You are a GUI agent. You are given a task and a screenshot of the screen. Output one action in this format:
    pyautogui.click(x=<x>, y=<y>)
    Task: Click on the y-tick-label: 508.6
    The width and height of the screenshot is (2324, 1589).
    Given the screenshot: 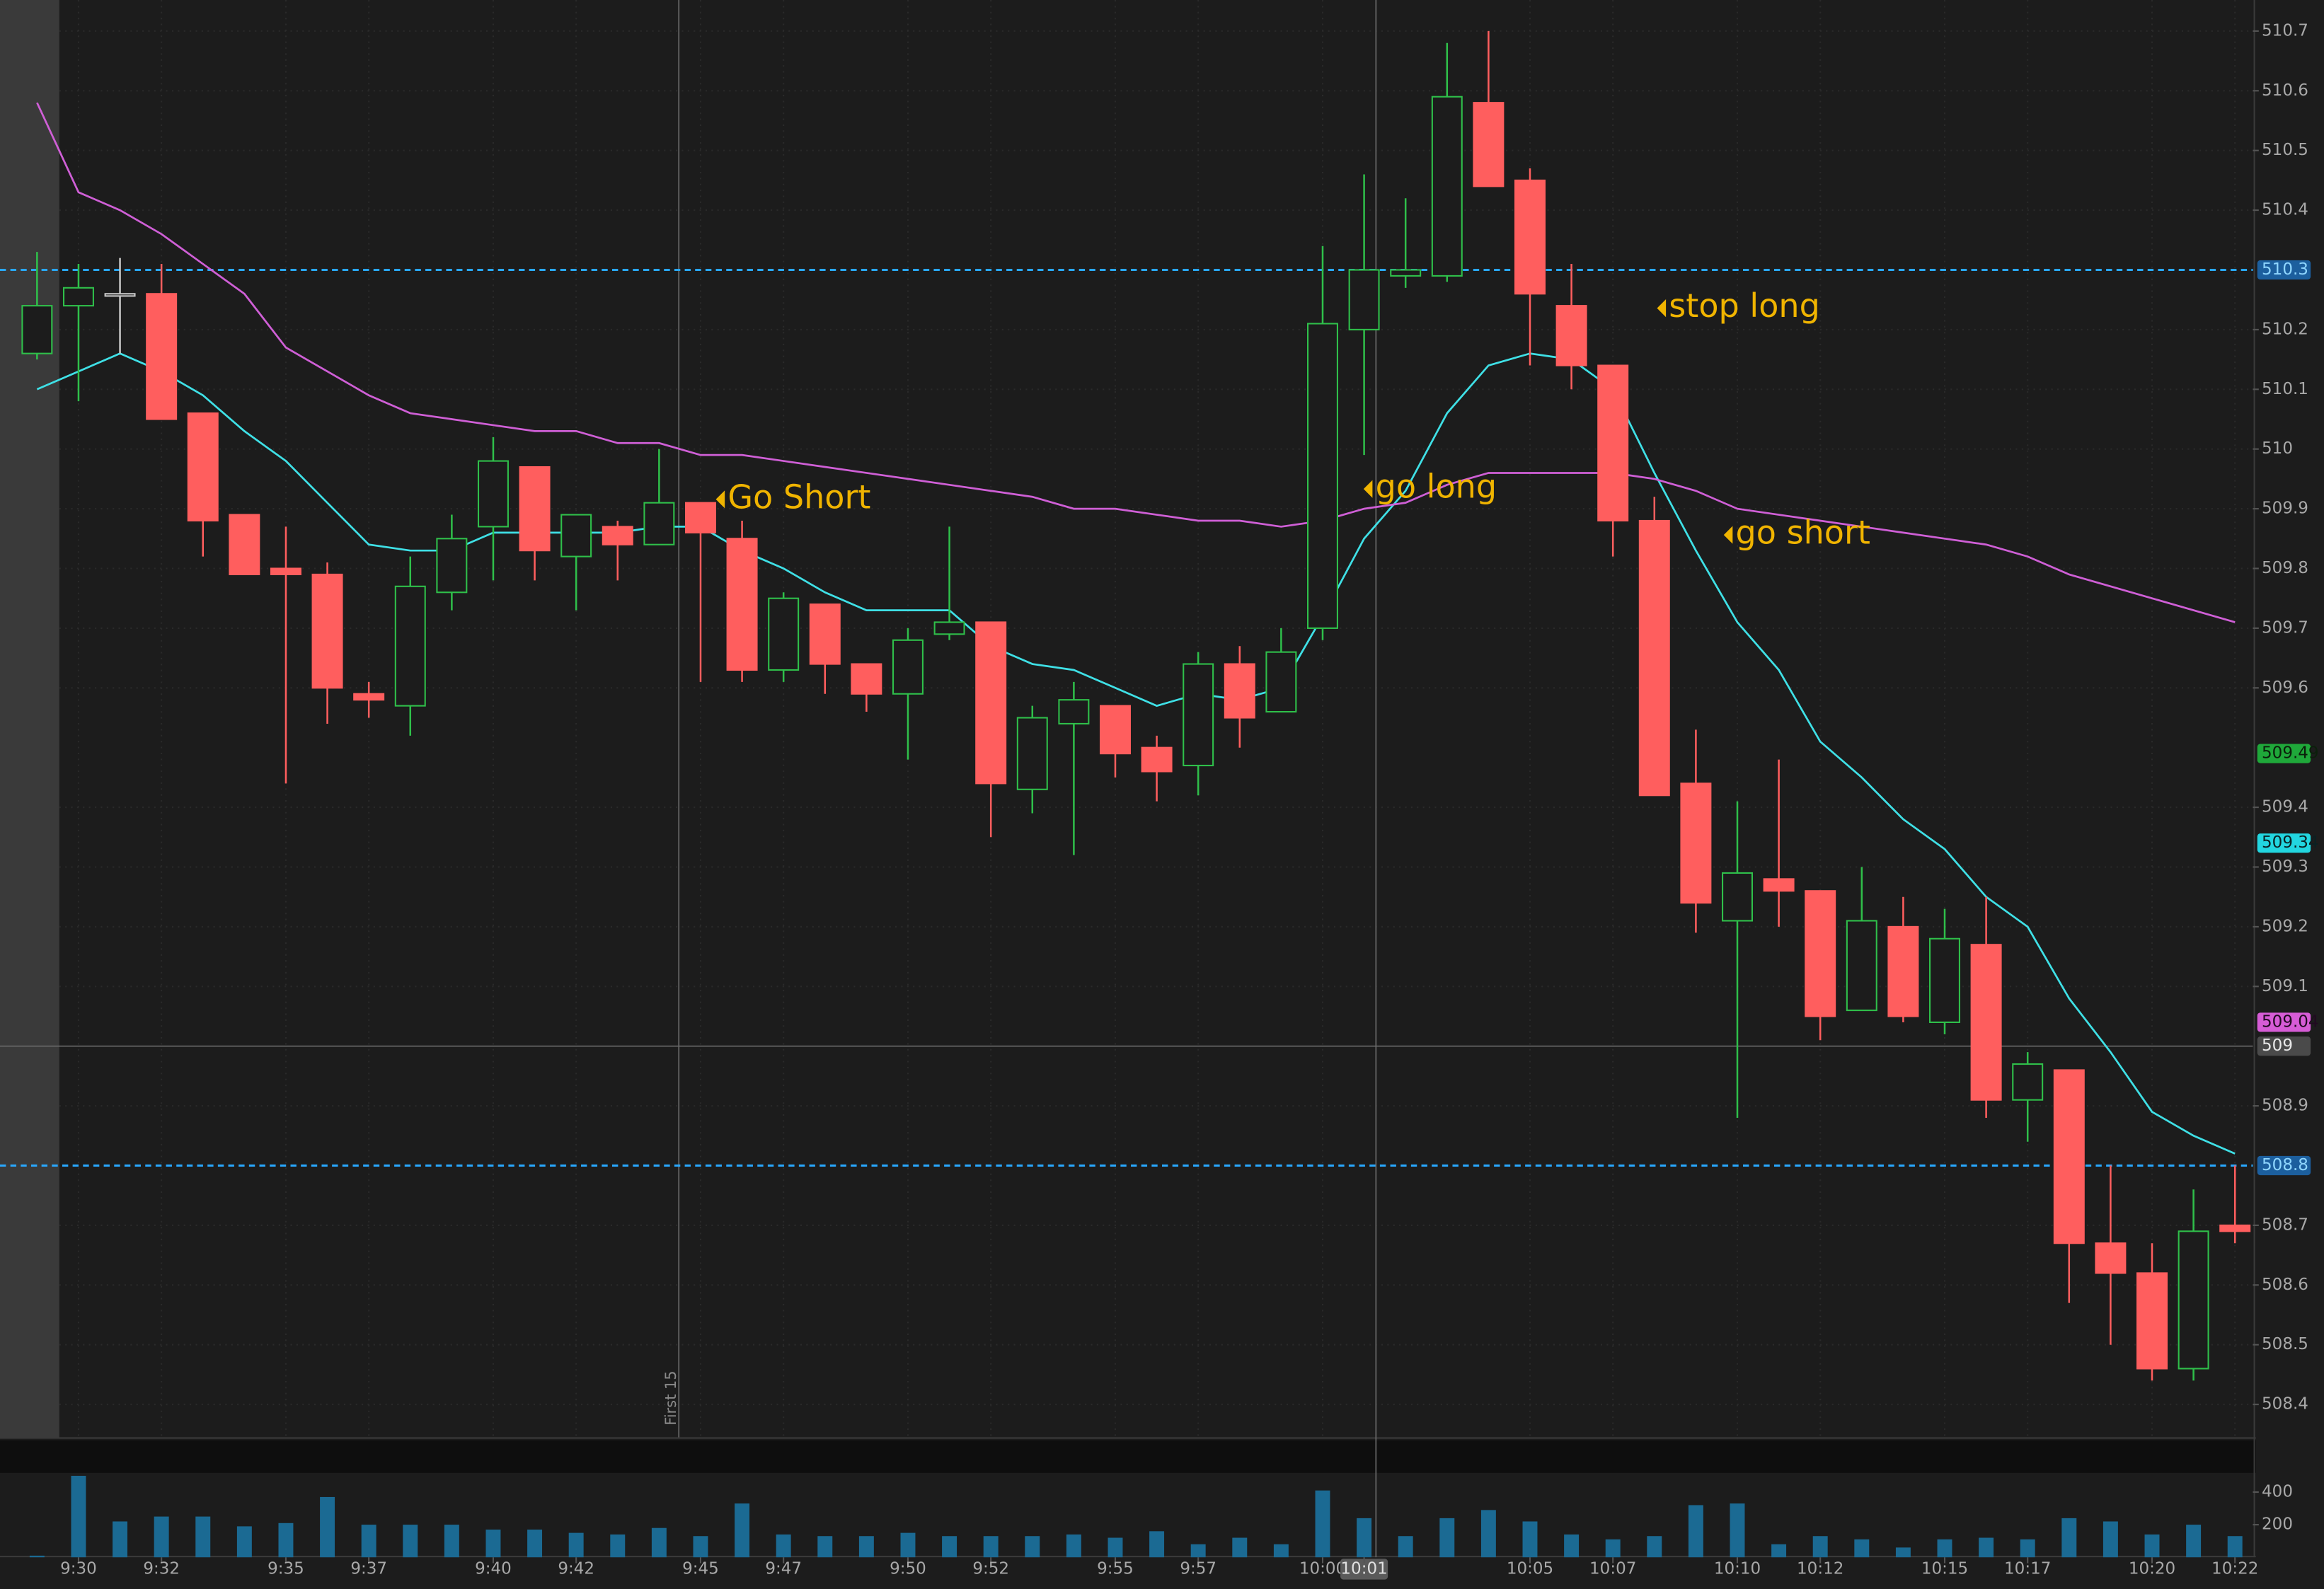 What is the action you would take?
    pyautogui.click(x=2285, y=1285)
    